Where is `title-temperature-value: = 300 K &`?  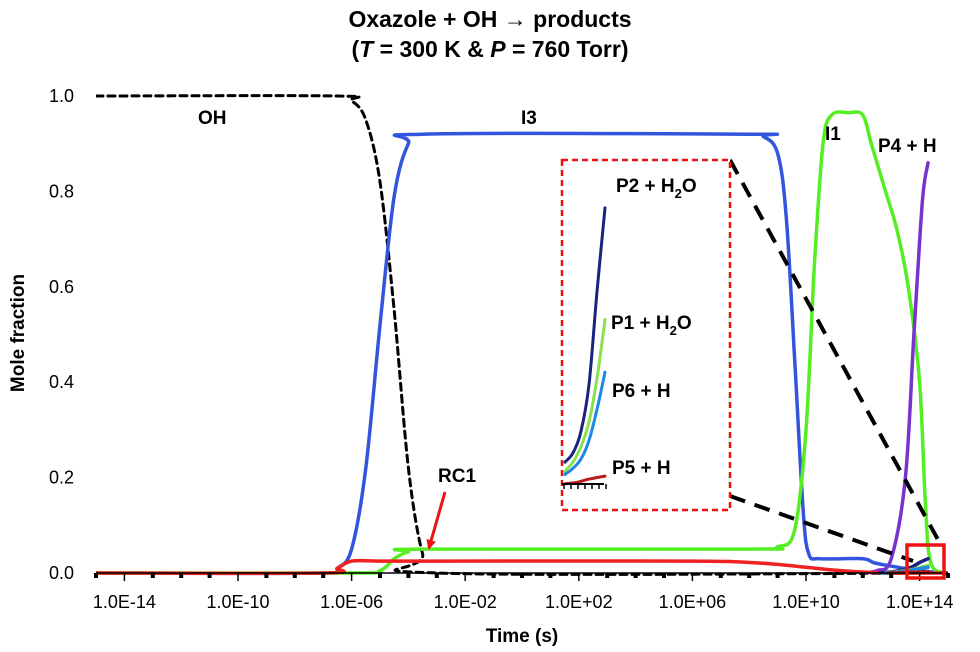 title-temperature-value: = 300 K & is located at coordinates (432, 49).